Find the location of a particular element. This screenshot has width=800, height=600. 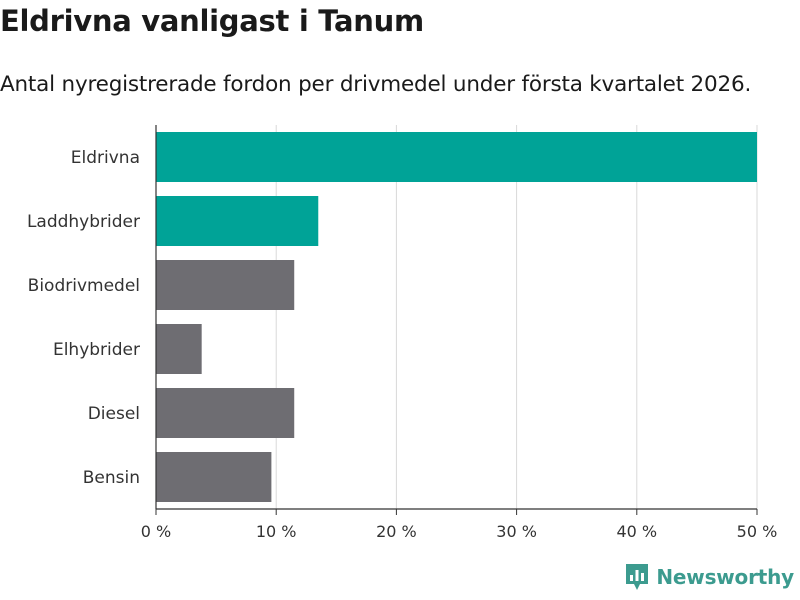

x-tick-label-5: 50 % is located at coordinates (757, 531).